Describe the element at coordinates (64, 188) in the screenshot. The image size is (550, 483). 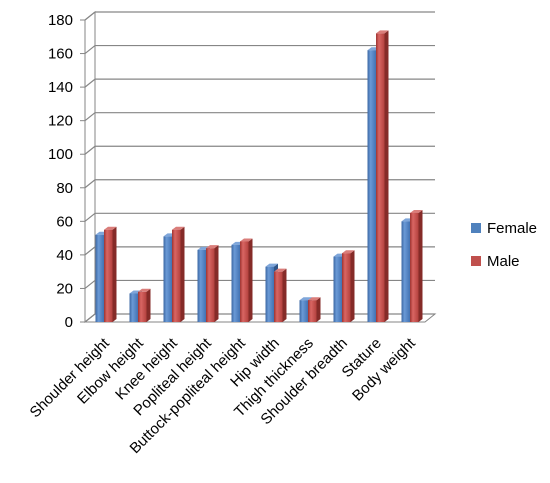
I see `y-tick-label: 80` at that location.